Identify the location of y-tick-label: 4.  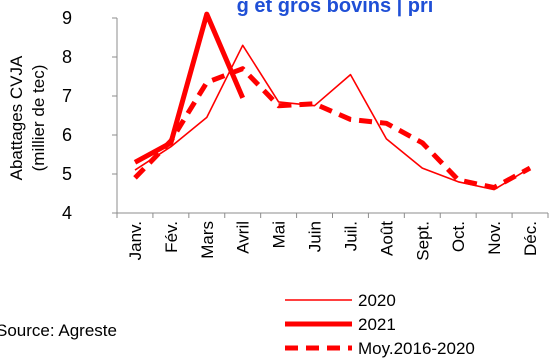
(67, 213).